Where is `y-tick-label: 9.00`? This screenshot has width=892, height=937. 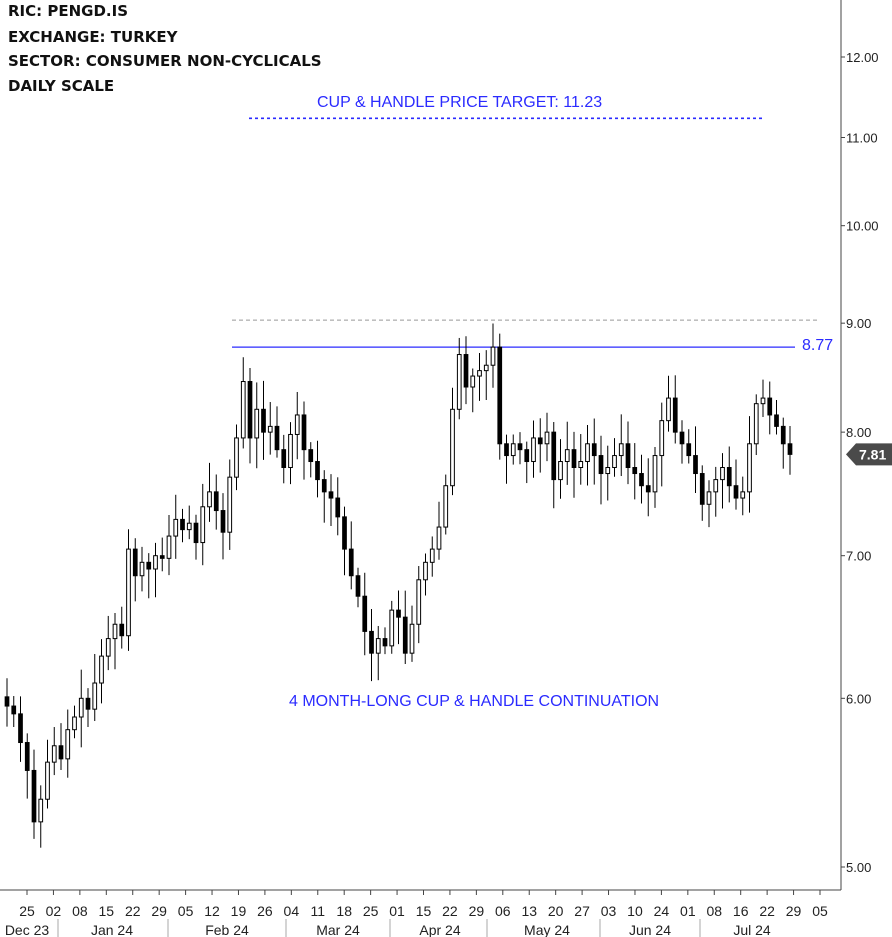
y-tick-label: 9.00 is located at coordinates (858, 323).